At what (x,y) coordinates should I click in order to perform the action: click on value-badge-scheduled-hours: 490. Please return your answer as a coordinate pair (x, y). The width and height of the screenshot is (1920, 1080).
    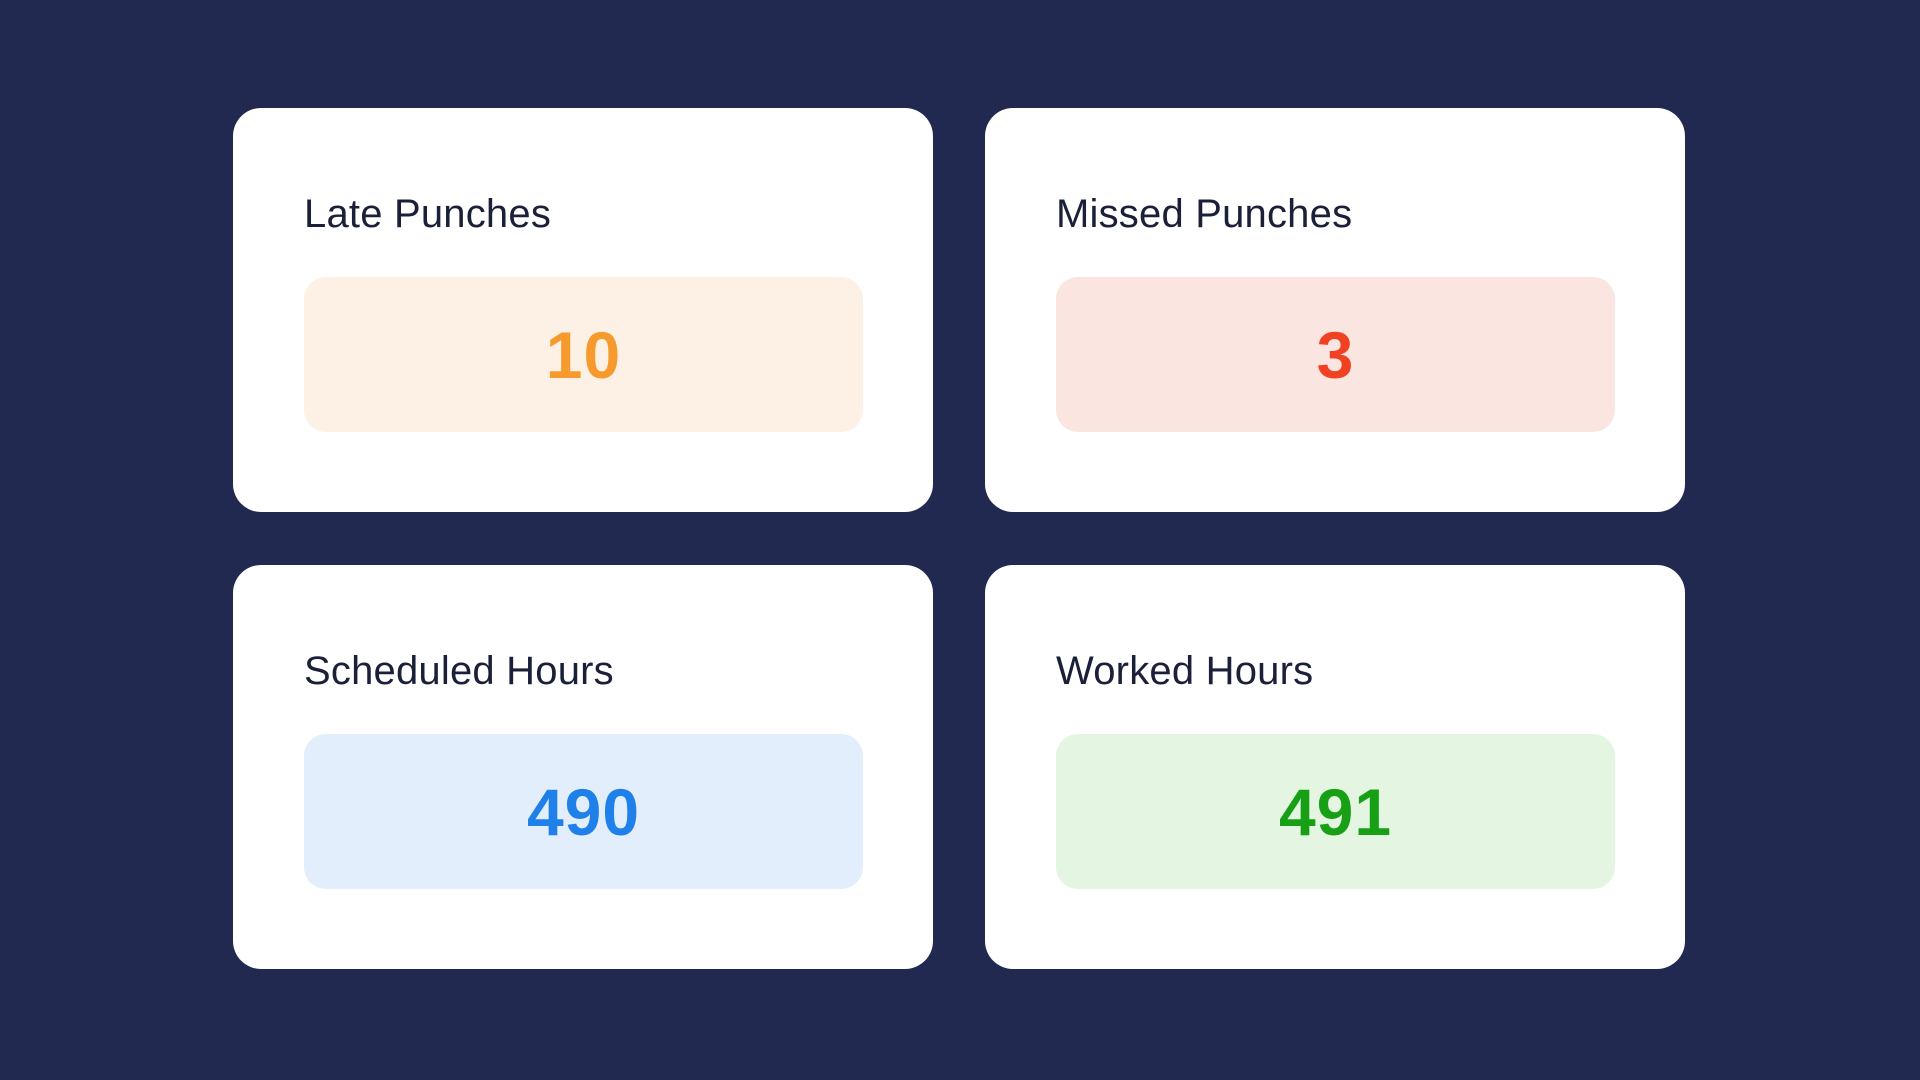
    Looking at the image, I should click on (583, 811).